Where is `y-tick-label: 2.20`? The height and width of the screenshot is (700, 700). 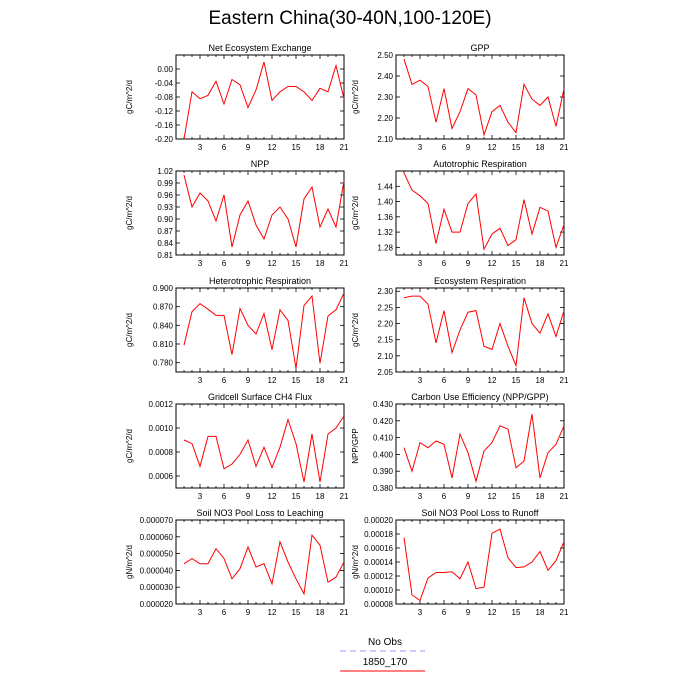 y-tick-label: 2.20 is located at coordinates (385, 118).